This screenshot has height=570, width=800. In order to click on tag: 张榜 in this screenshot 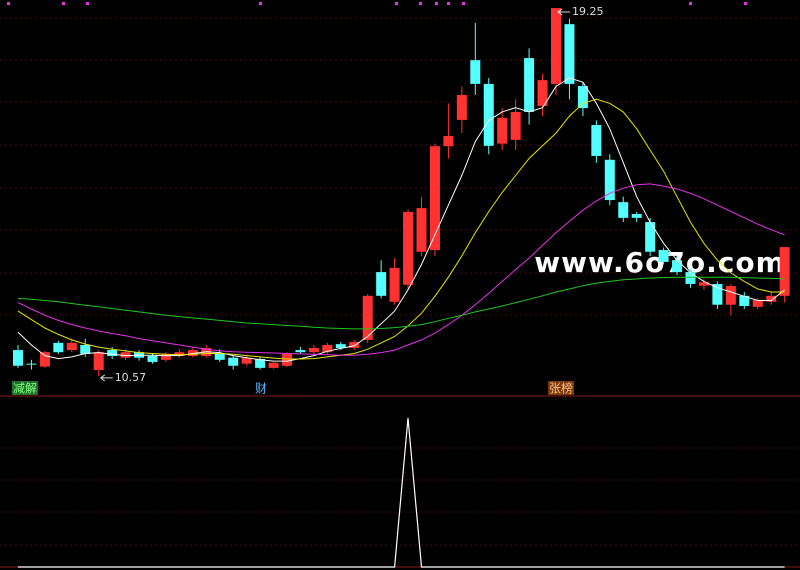, I will do `click(561, 388)`.